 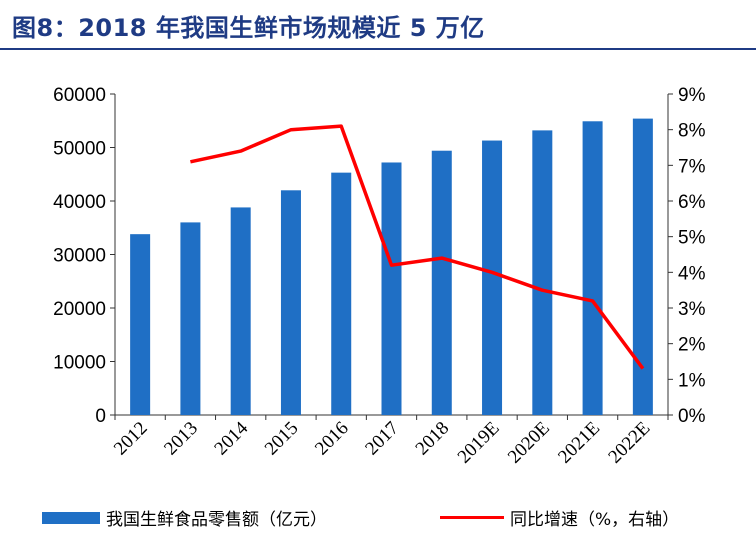 I want to click on y-tick-label-right: 5%, so click(x=692, y=238).